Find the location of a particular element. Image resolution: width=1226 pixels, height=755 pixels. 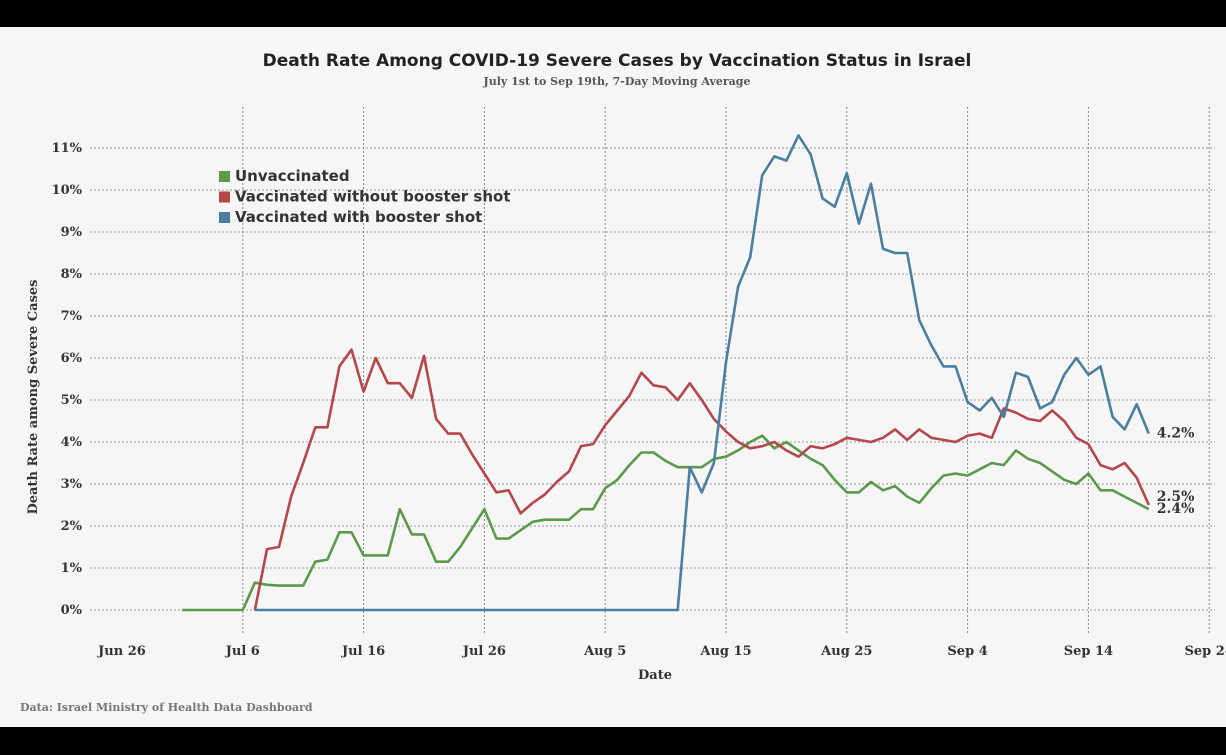

y-tick-label: 3% is located at coordinates (72, 484).